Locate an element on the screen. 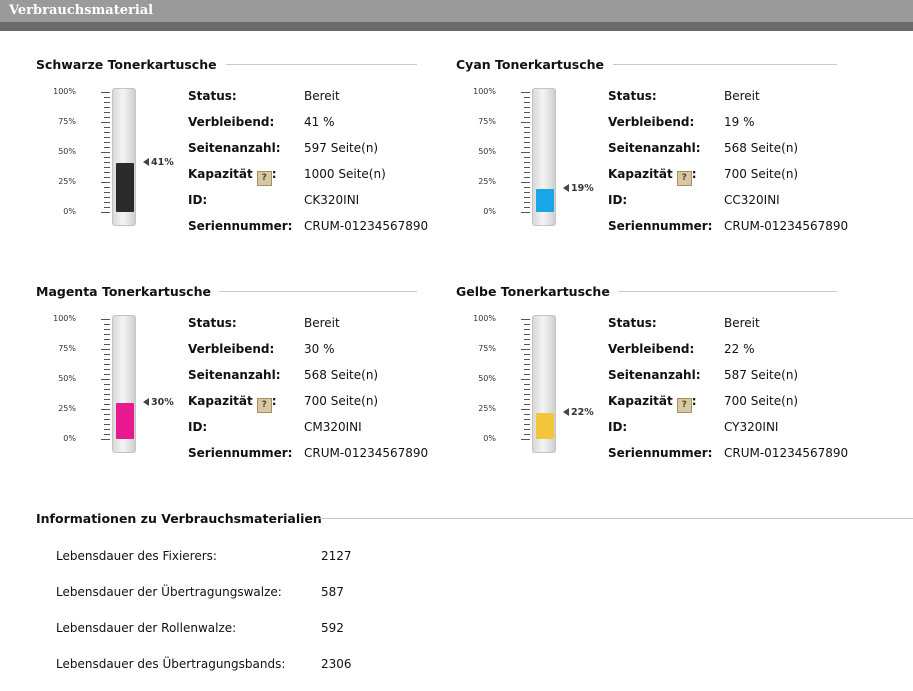  supply-label: Lebensdauer des Fixierers: is located at coordinates (136, 556).